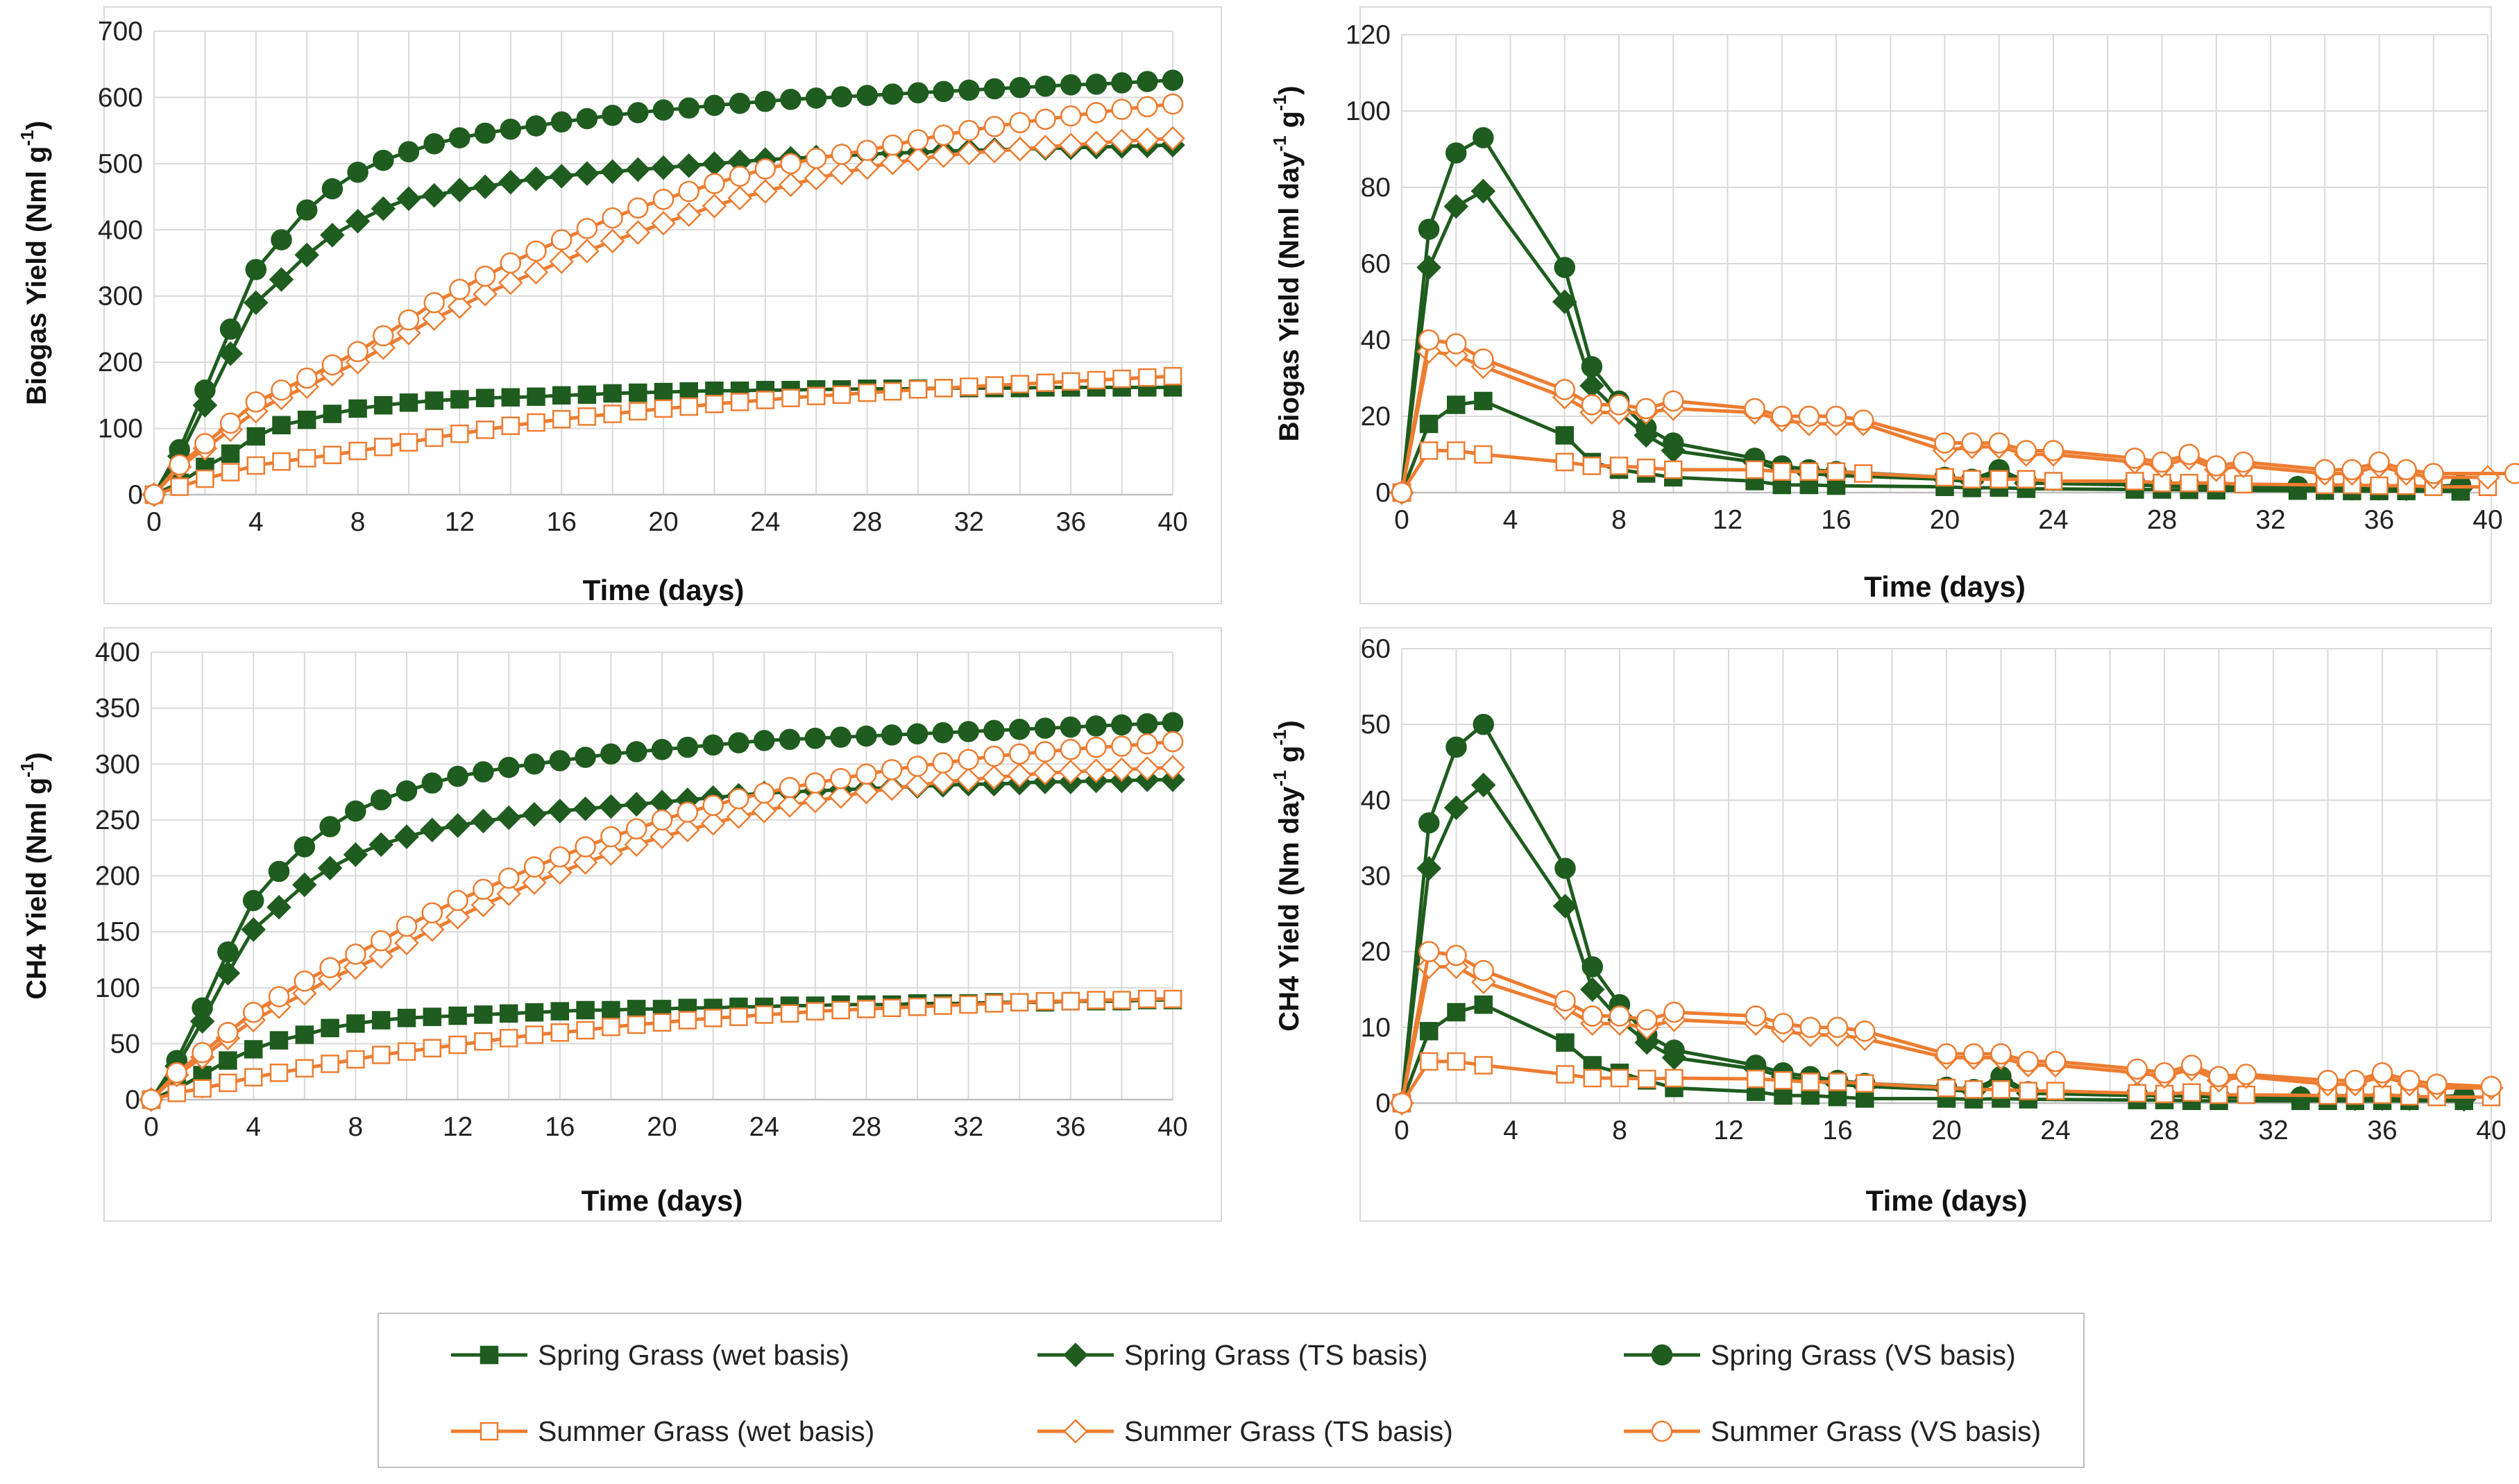  What do you see at coordinates (118, 709) in the screenshot?
I see `y-tick-label: 350` at bounding box center [118, 709].